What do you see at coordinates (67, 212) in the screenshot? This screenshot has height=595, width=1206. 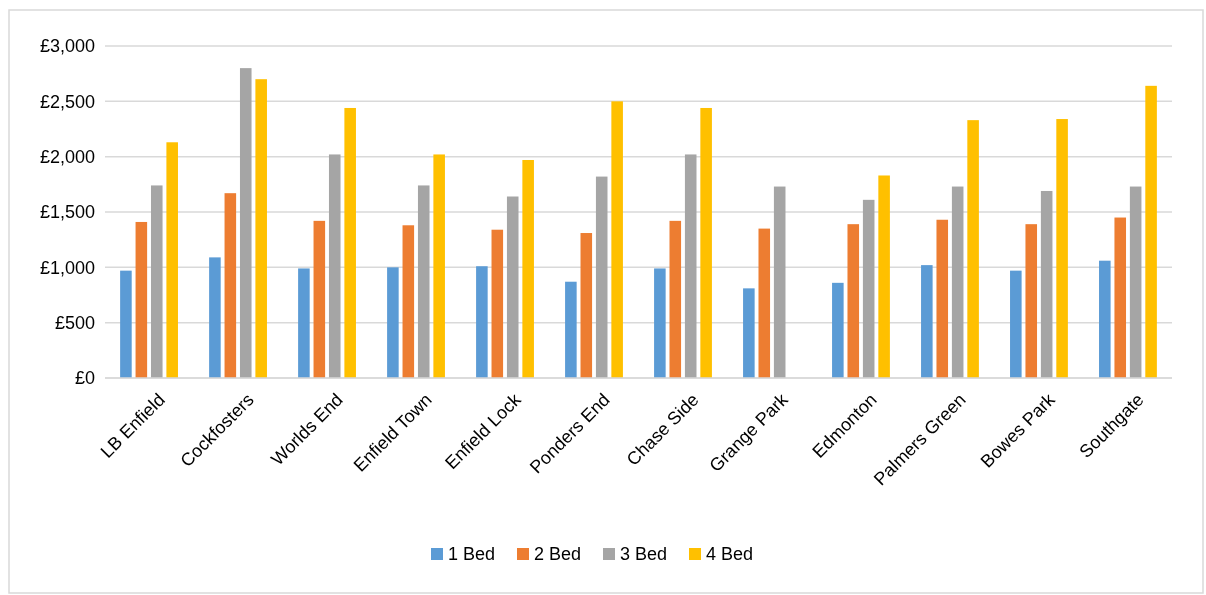 I see `y-tick-label: £1,500` at bounding box center [67, 212].